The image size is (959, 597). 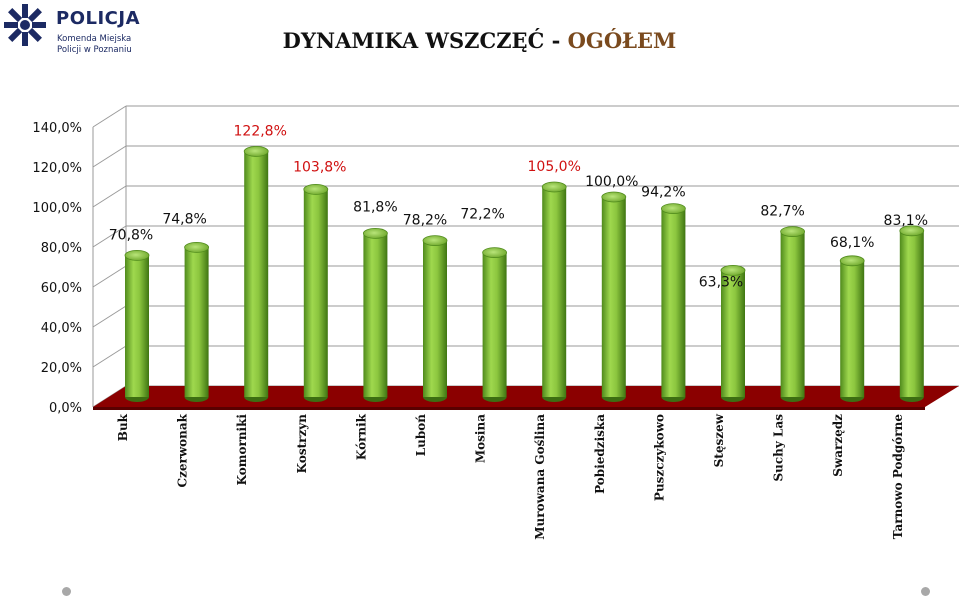 What do you see at coordinates (94, 50) in the screenshot?
I see `logo-line-2: Policji w Poznaniu` at bounding box center [94, 50].